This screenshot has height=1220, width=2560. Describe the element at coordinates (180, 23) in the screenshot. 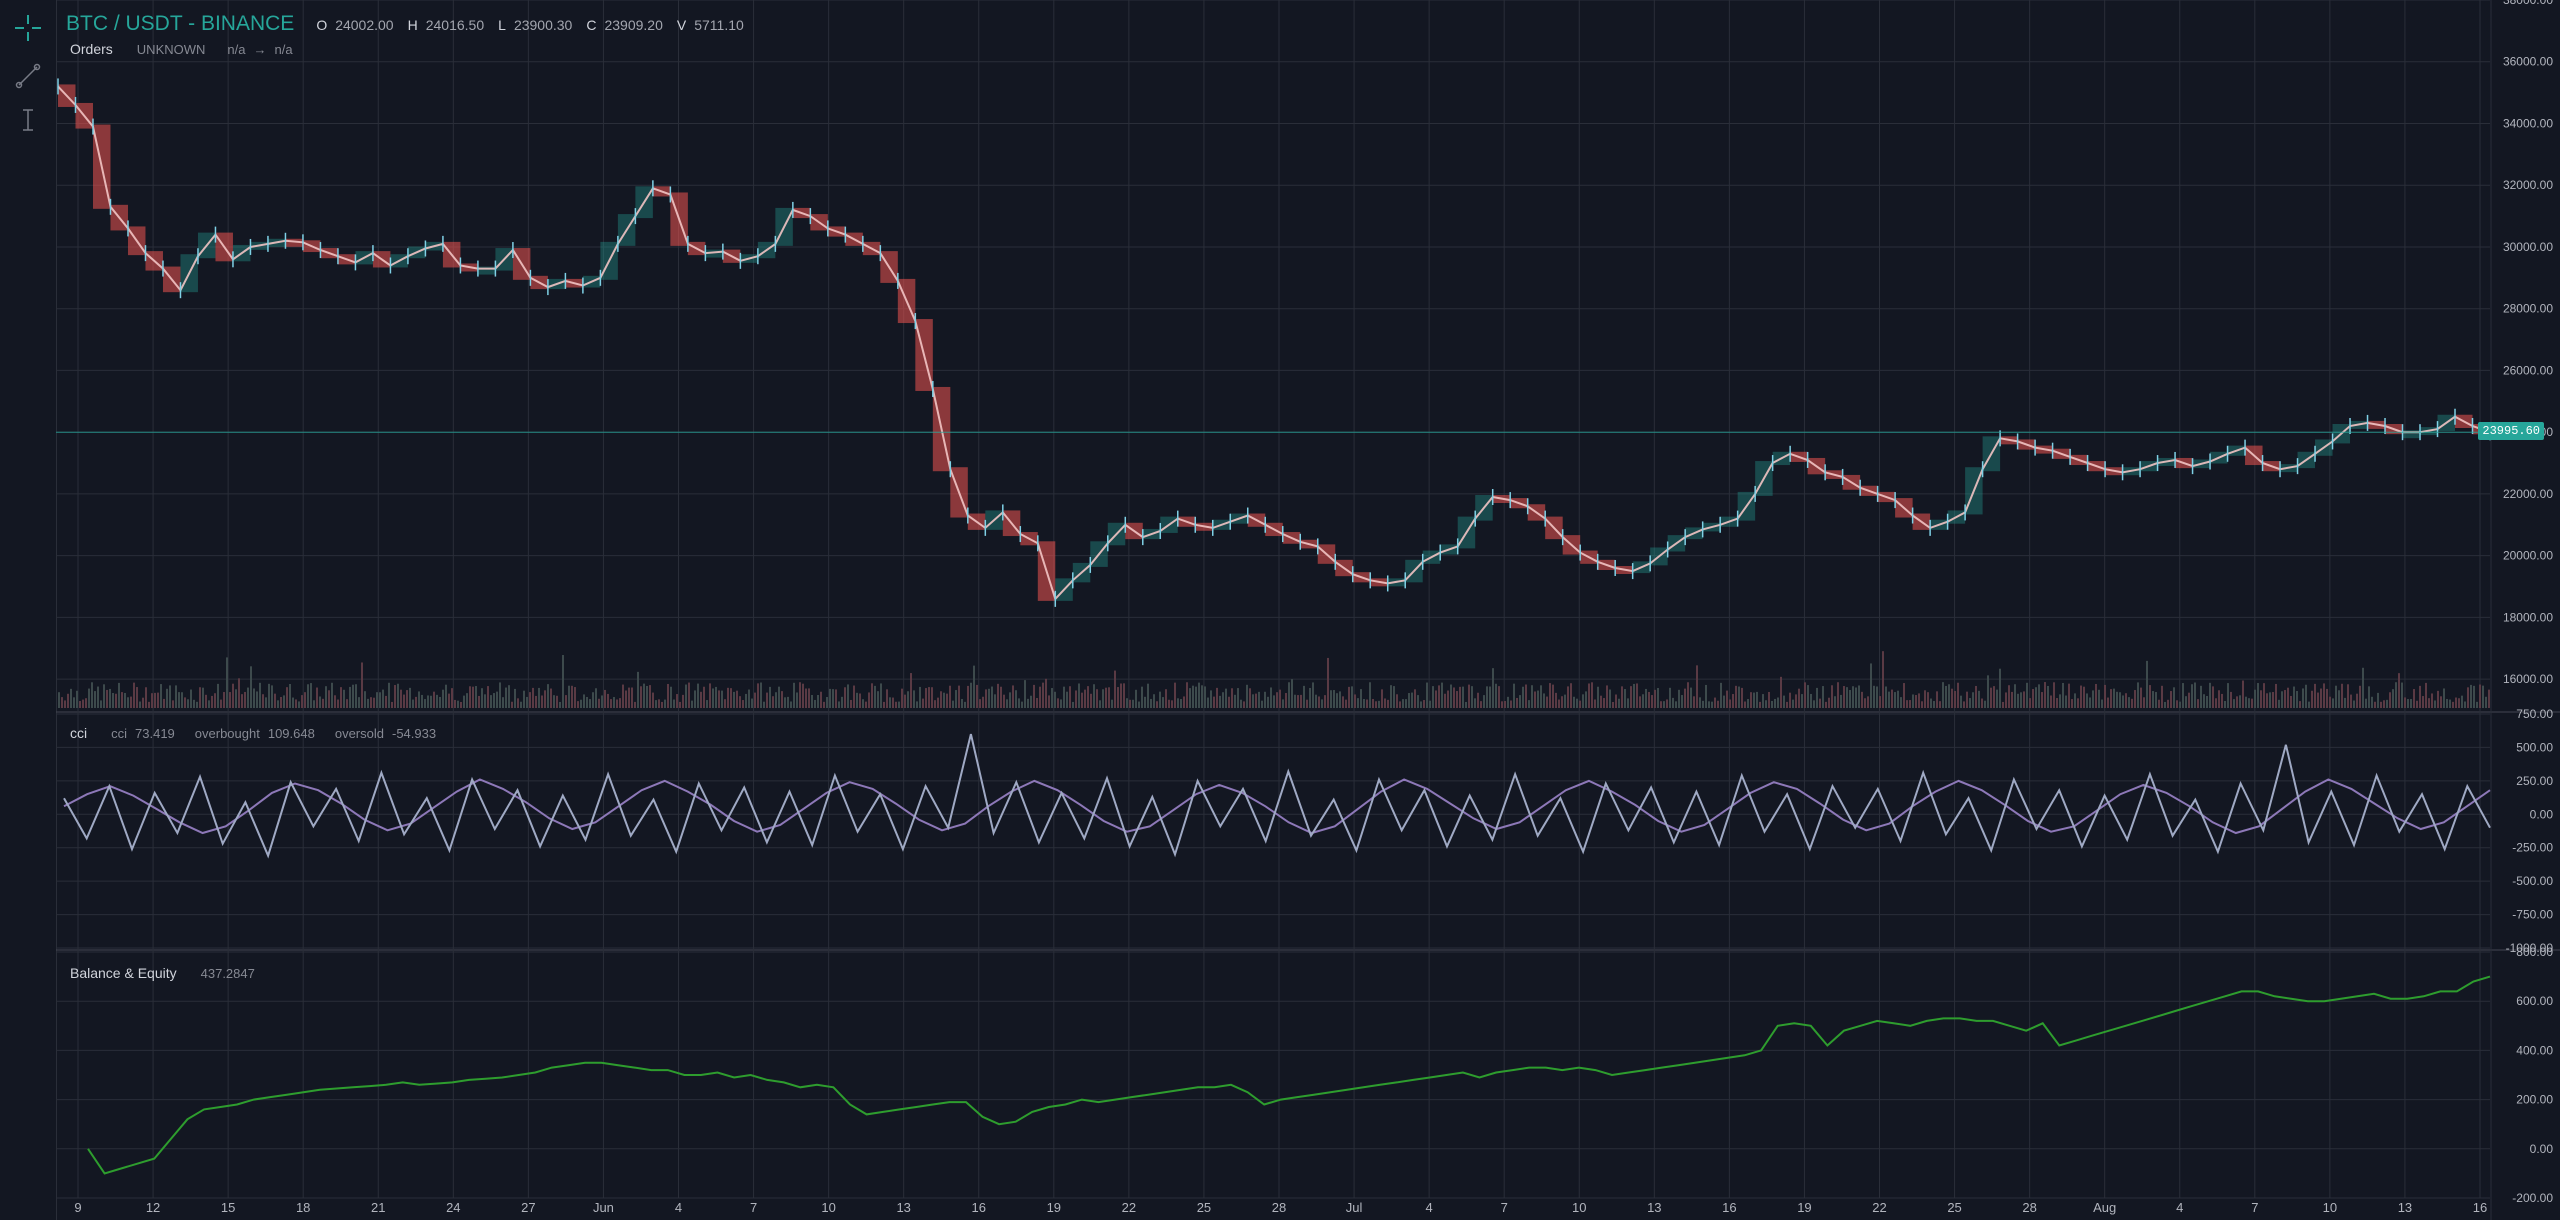

I see `symbol-title: BTC / USDT - BINANCE` at that location.